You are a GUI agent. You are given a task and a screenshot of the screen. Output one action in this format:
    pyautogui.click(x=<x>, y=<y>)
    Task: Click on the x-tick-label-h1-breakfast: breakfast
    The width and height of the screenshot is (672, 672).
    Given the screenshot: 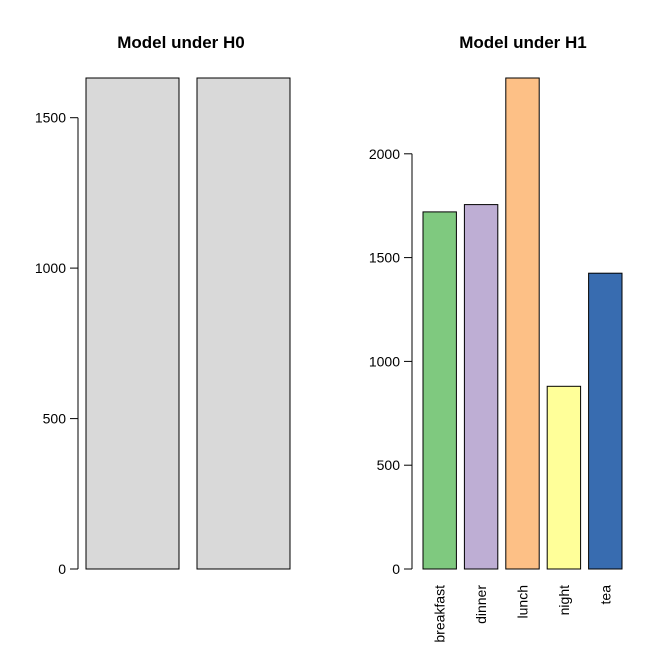 What is the action you would take?
    pyautogui.click(x=440, y=614)
    